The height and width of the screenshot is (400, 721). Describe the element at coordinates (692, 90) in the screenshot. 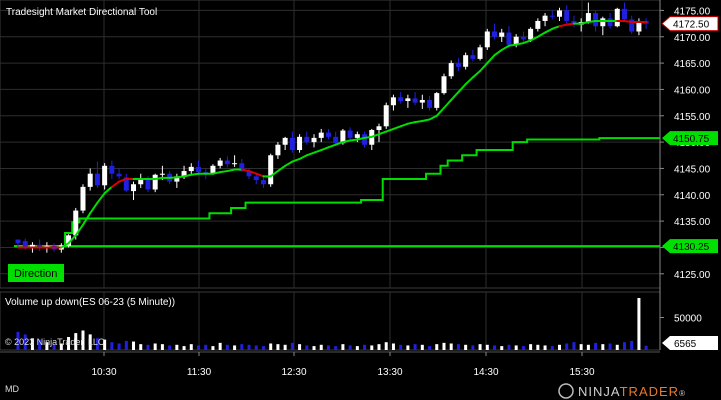

I see `y-tick-label: 4160.00` at that location.